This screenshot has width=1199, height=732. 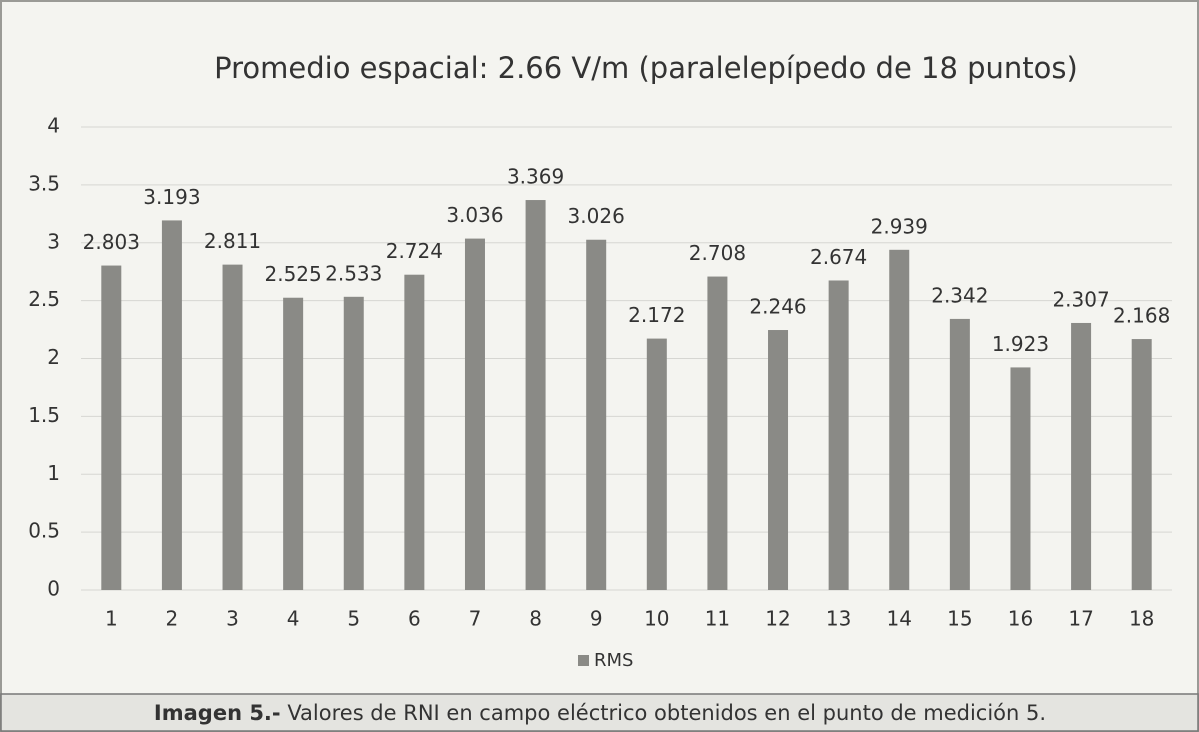 What do you see at coordinates (53, 589) in the screenshot?
I see `y-tick-label: 0` at bounding box center [53, 589].